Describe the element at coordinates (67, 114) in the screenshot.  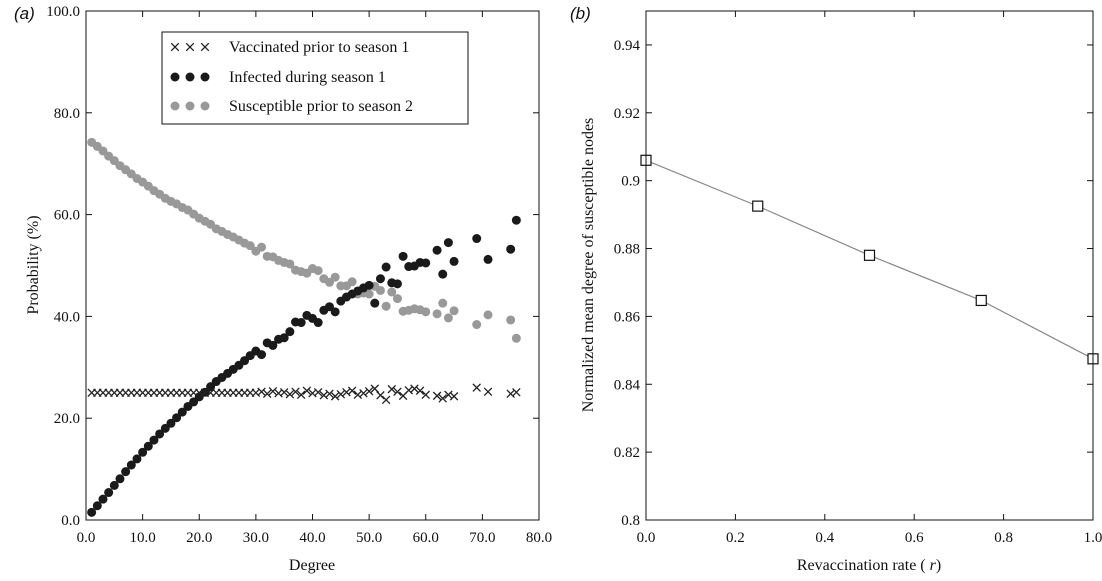
I see `panel-a-ytick-label: 80.0` at that location.